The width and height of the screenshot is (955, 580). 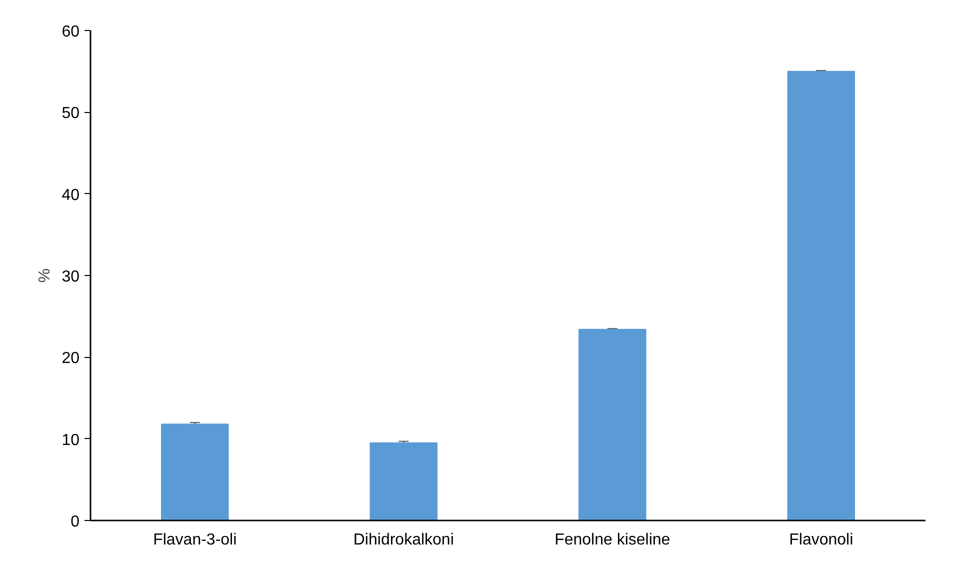 I want to click on y-tick-label: 60, so click(x=71, y=32).